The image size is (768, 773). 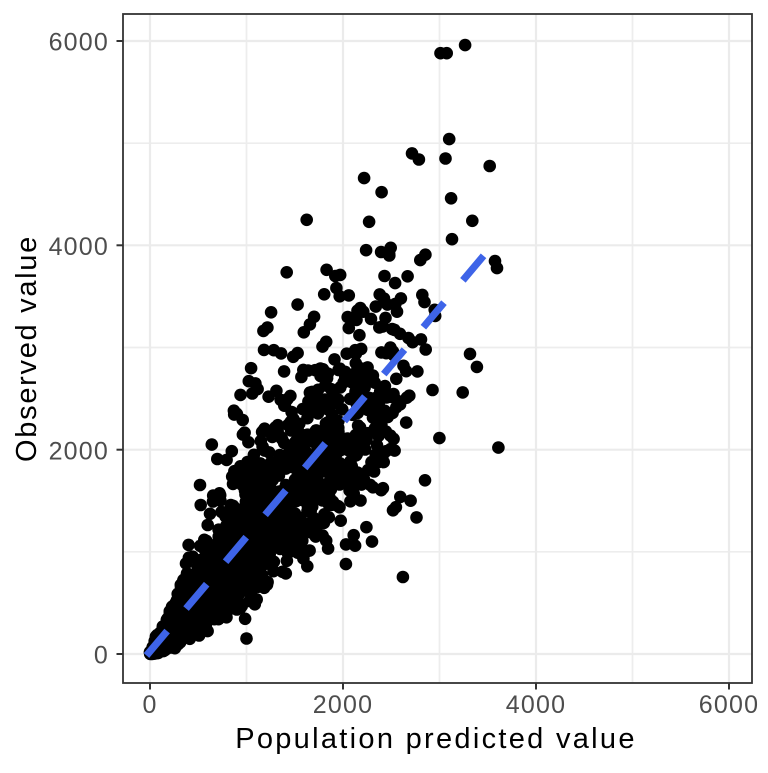 What do you see at coordinates (436, 739) in the screenshot?
I see `svg-text: Population predicted value` at bounding box center [436, 739].